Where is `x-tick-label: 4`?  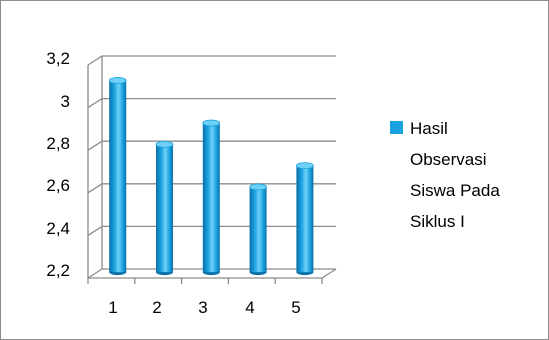 x-tick-label: 4 is located at coordinates (249, 307).